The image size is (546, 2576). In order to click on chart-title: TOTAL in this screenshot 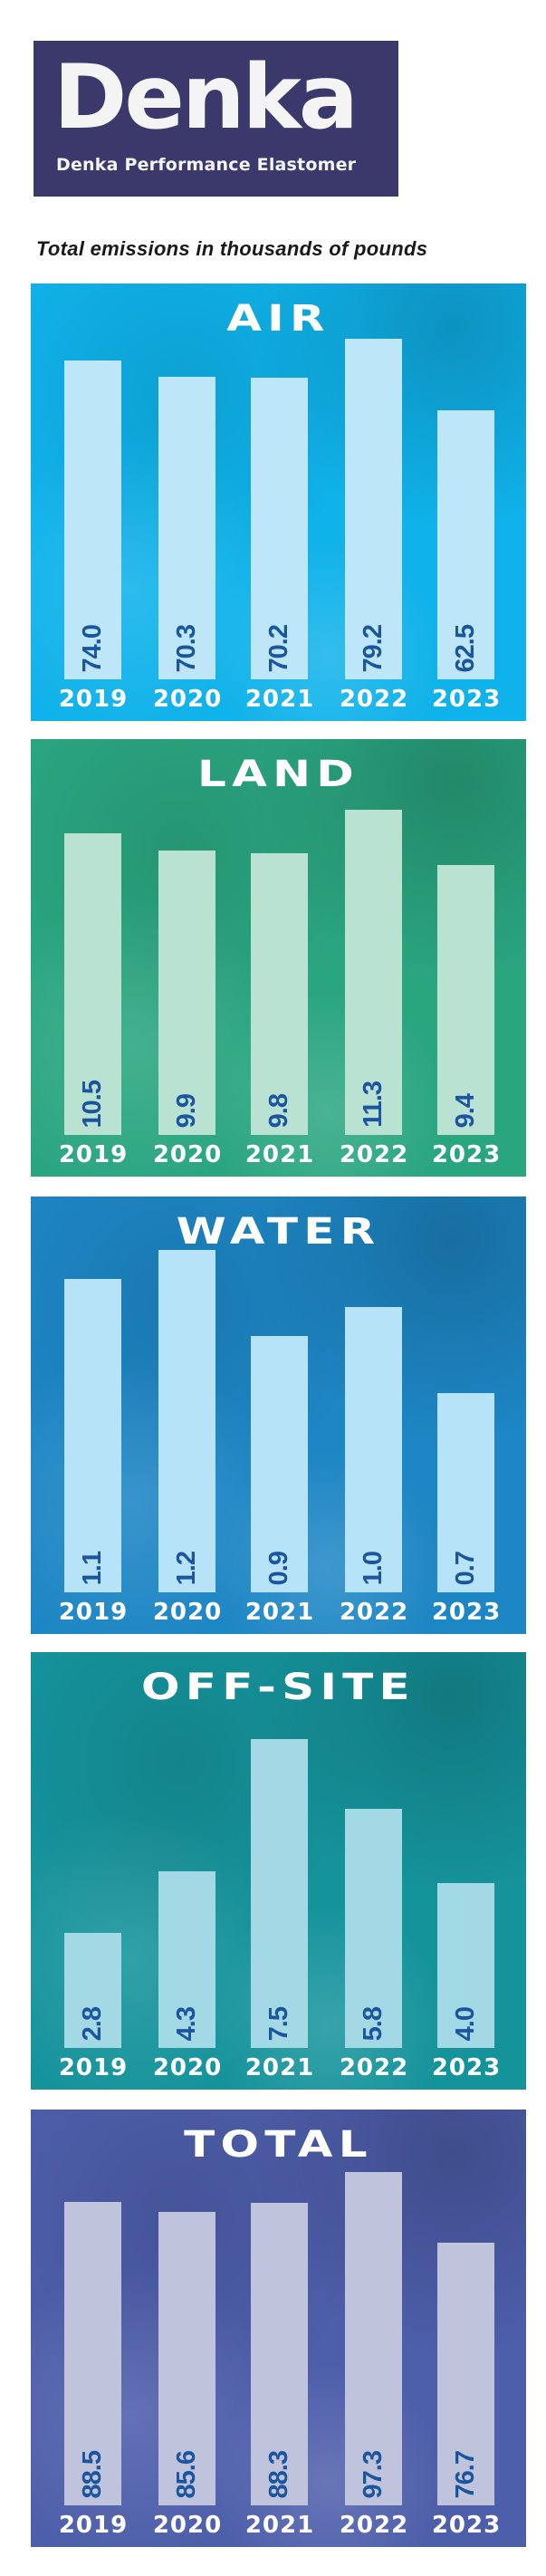, I will do `click(278, 2145)`.